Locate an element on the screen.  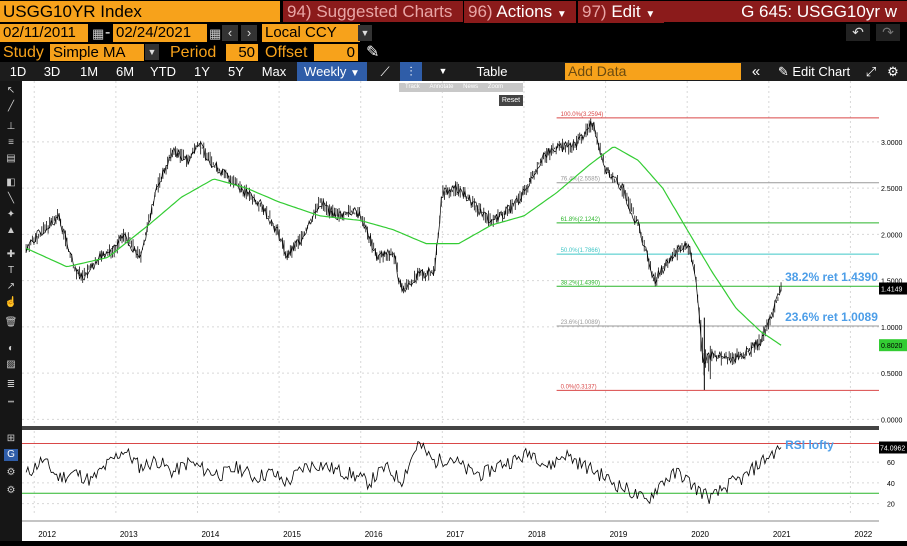
track-tool: Track is located at coordinates (412, 87).